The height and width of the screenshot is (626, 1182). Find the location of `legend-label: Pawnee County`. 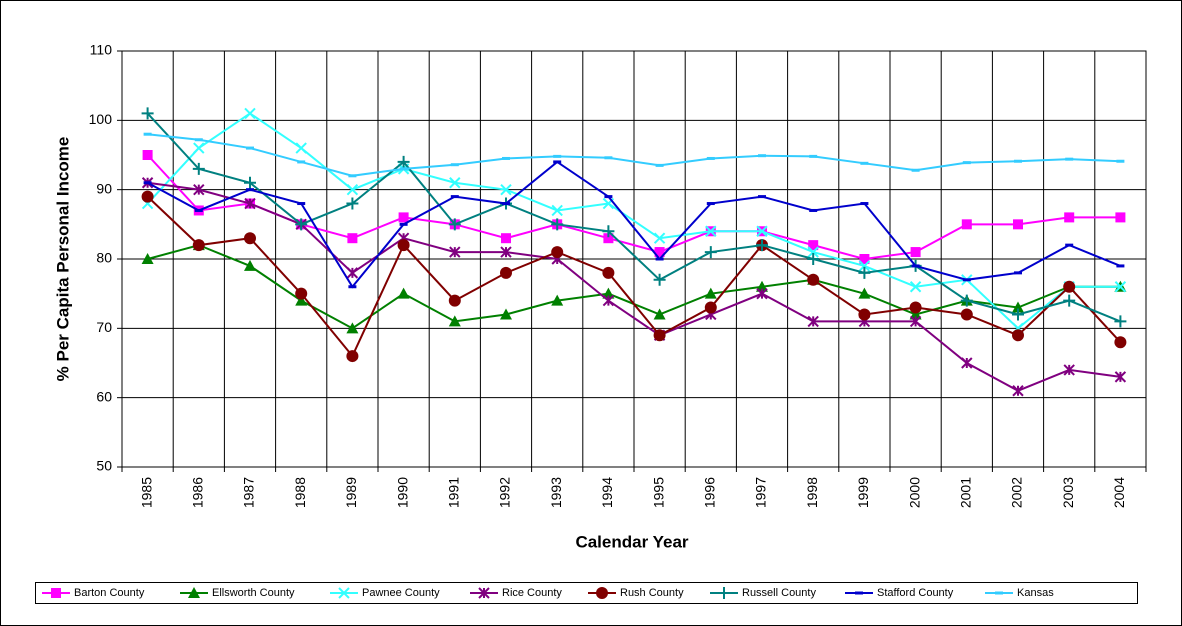

legend-label: Pawnee County is located at coordinates (401, 593).